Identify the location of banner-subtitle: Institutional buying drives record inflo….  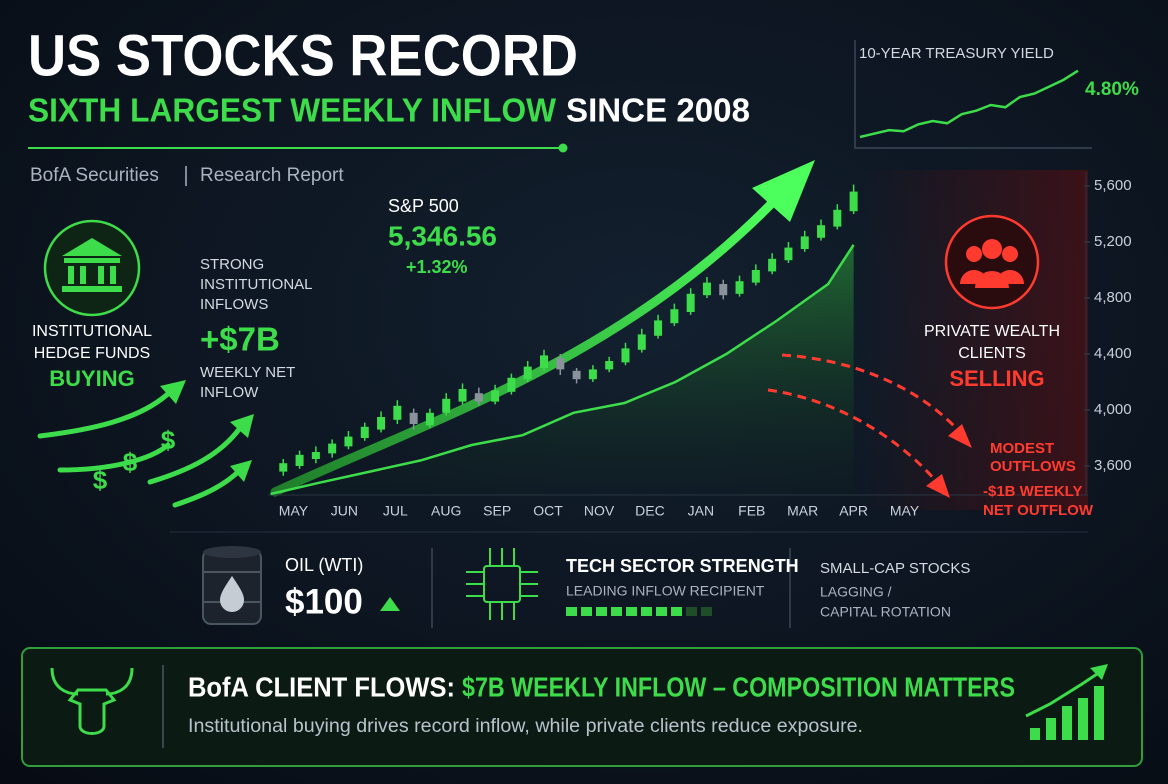
(525, 726).